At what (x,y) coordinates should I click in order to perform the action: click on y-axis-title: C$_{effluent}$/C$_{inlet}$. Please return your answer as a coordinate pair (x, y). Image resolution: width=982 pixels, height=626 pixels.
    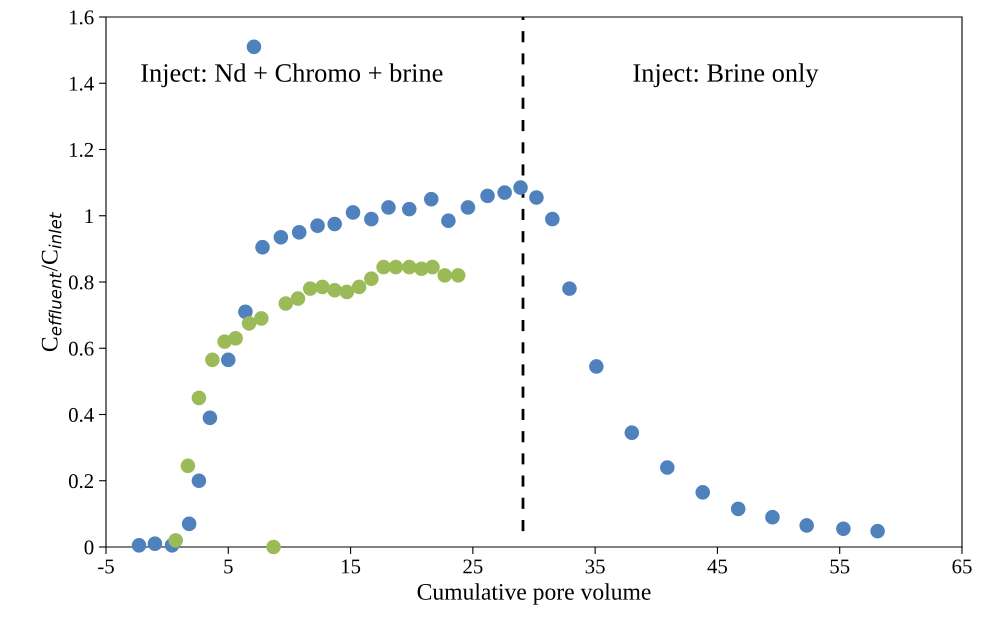
    Looking at the image, I should click on (52, 282).